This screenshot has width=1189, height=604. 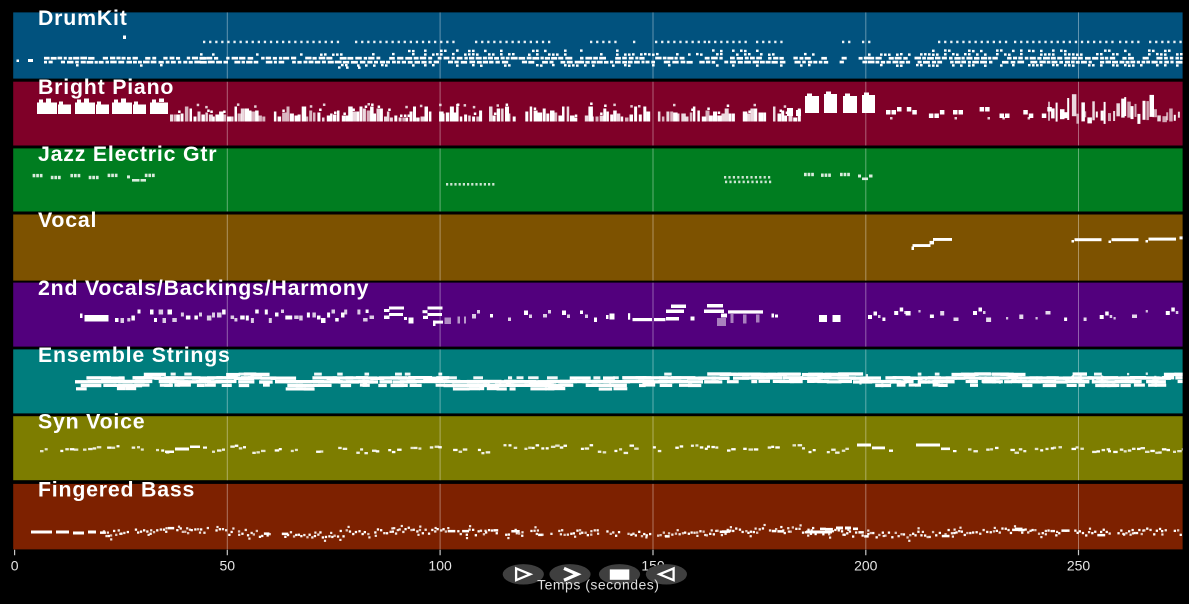 I want to click on svg-text: DrumKit, so click(x=83, y=18).